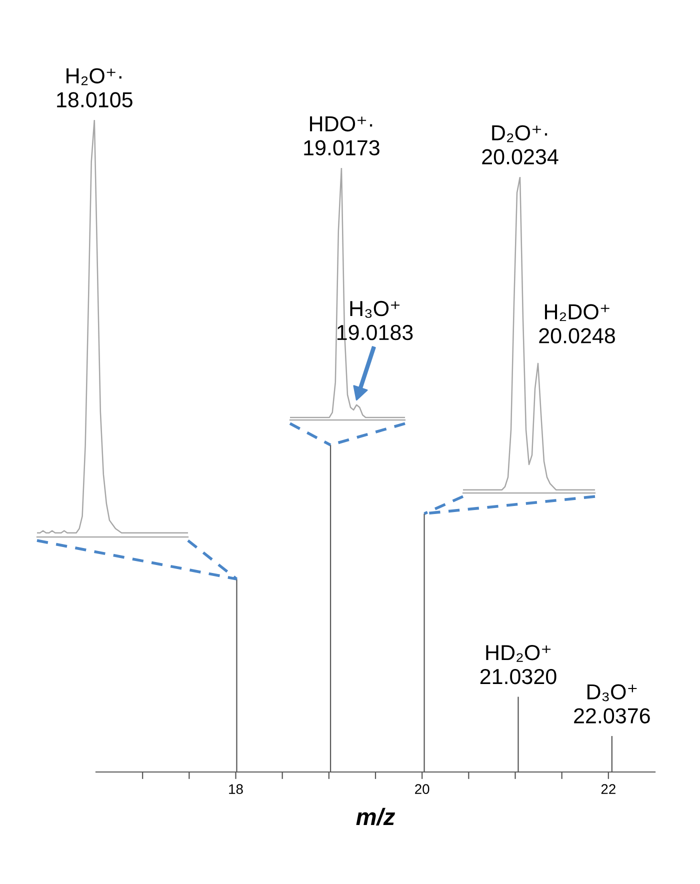  Describe the element at coordinates (608, 789) in the screenshot. I see `x-tick-label: 22` at that location.